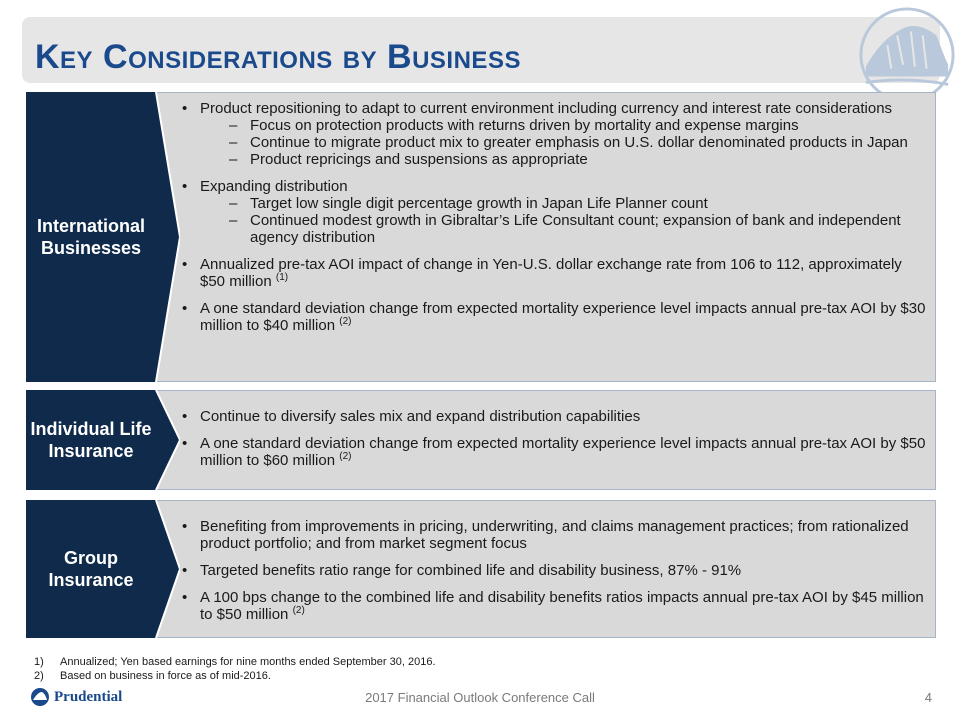 This screenshot has height=720, width=960. Describe the element at coordinates (39, 662) in the screenshot. I see `footnote-number: 1)` at that location.